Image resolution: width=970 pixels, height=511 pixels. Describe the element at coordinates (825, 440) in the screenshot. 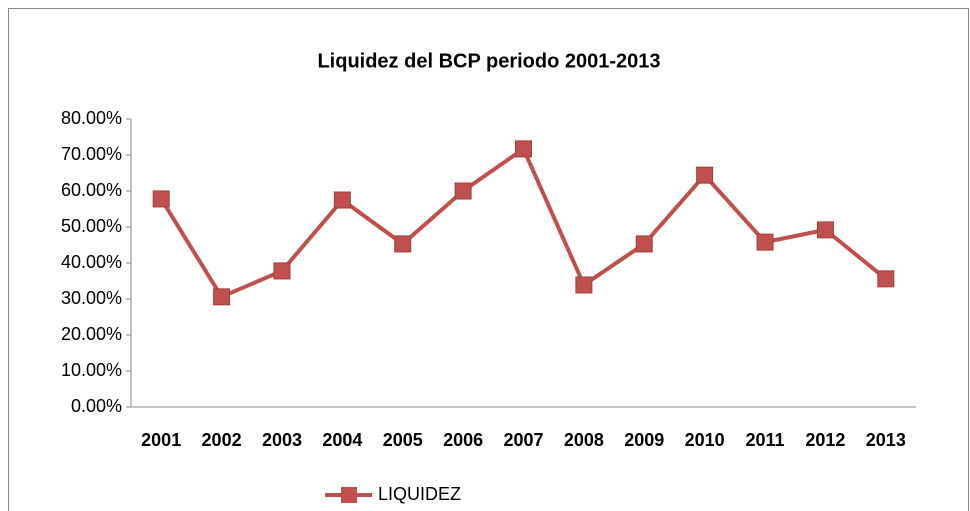

I see `x-tick-label: 2012` at that location.